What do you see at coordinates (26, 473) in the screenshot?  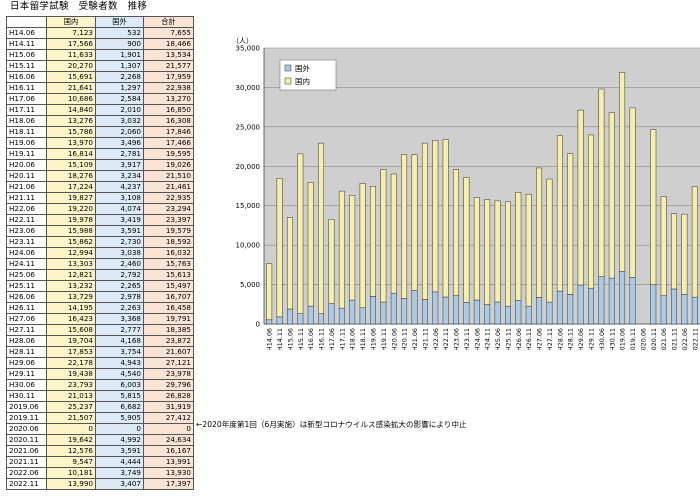 I see `cell-session: 2022.06` at bounding box center [26, 473].